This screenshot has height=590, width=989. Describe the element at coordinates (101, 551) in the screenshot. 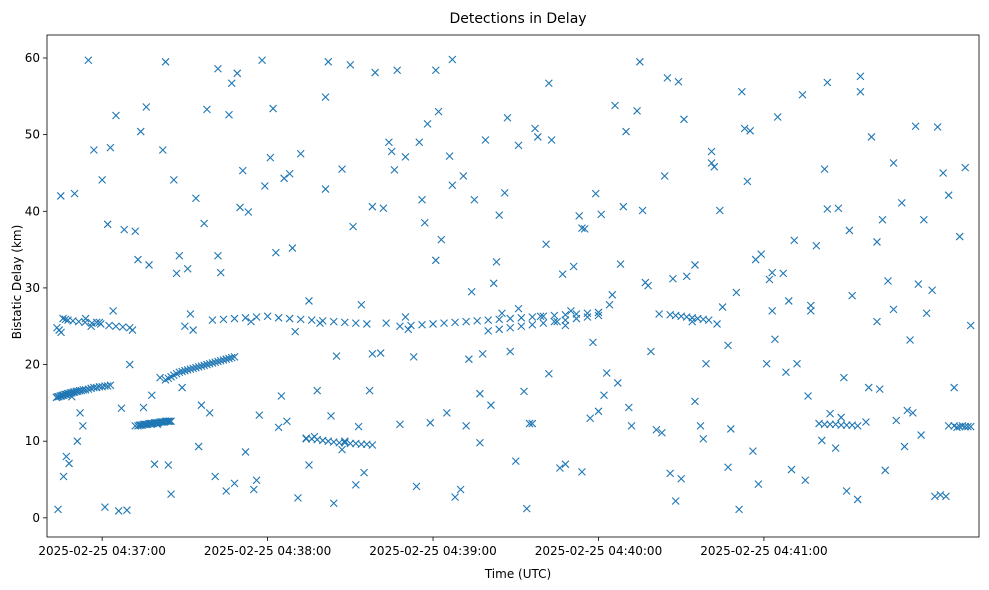

I see `x-tick-label: 2025-02-25 04:37:00` at that location.